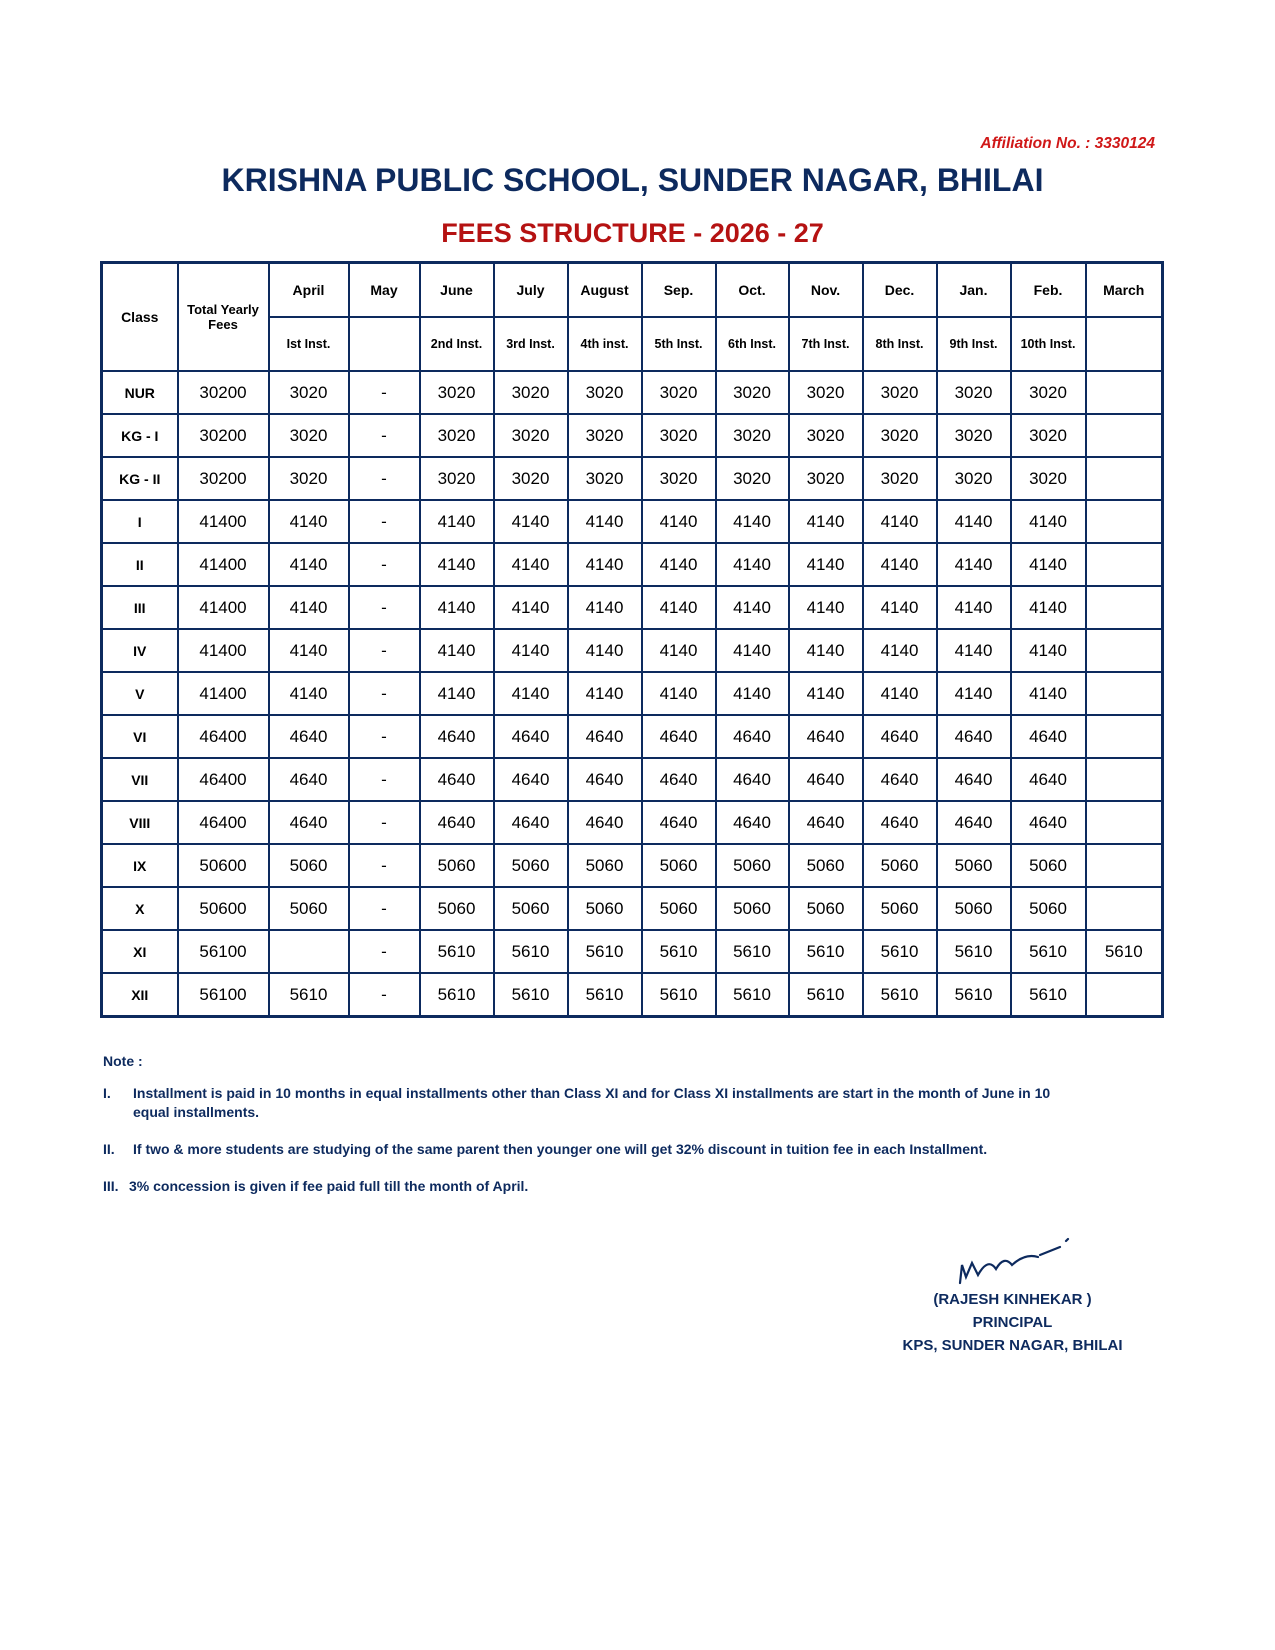 The image size is (1275, 1650). What do you see at coordinates (1048, 289) in the screenshot?
I see `month-header: Feb.` at bounding box center [1048, 289].